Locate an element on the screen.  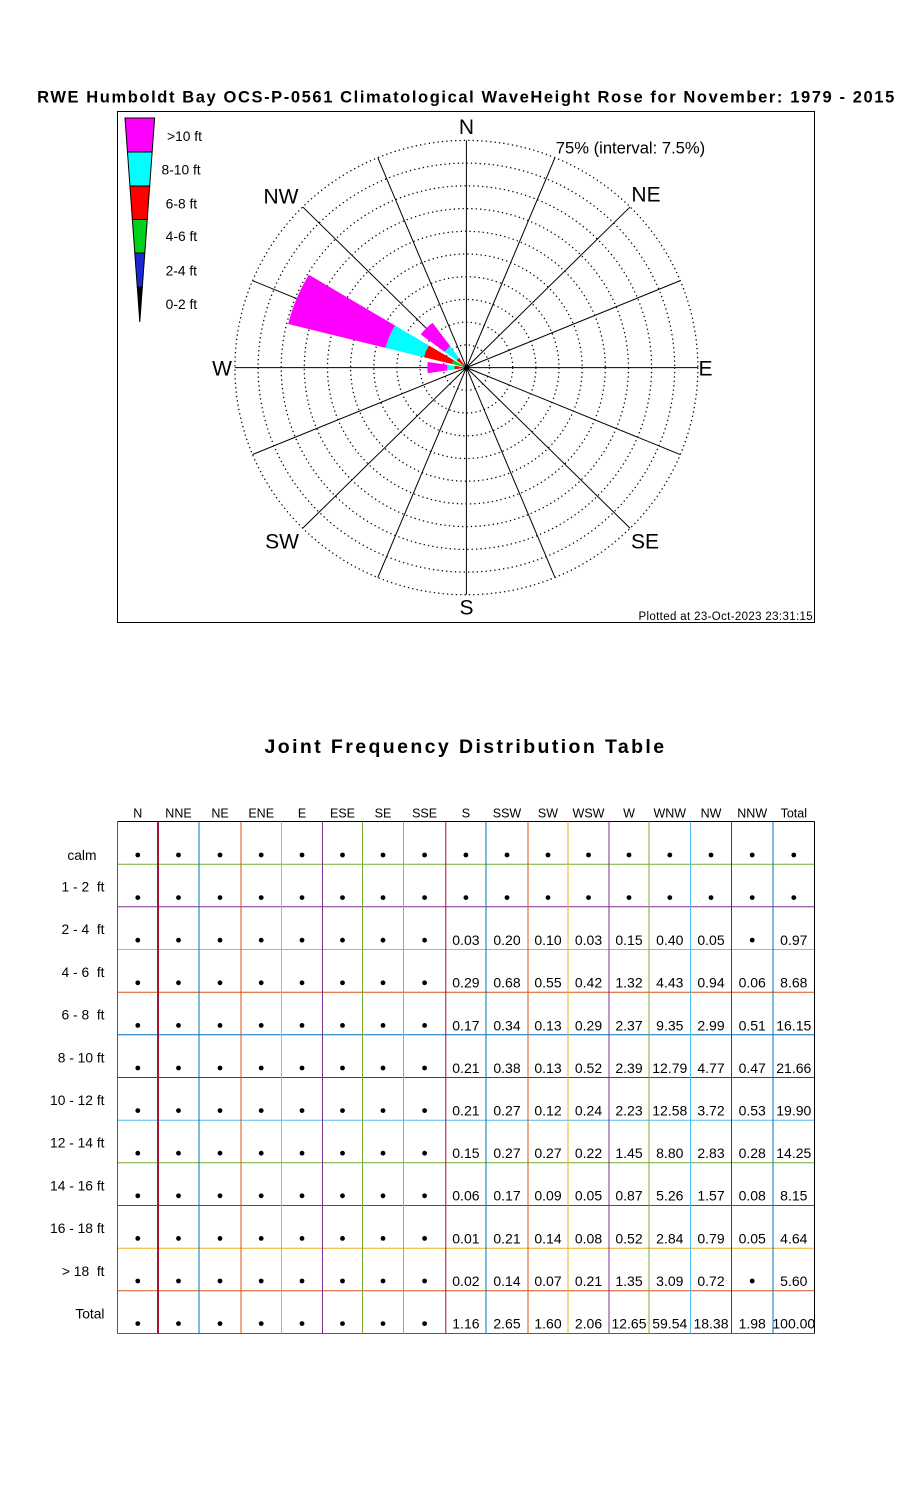
svg-text: 0-2 ft is located at coordinates (182, 304).